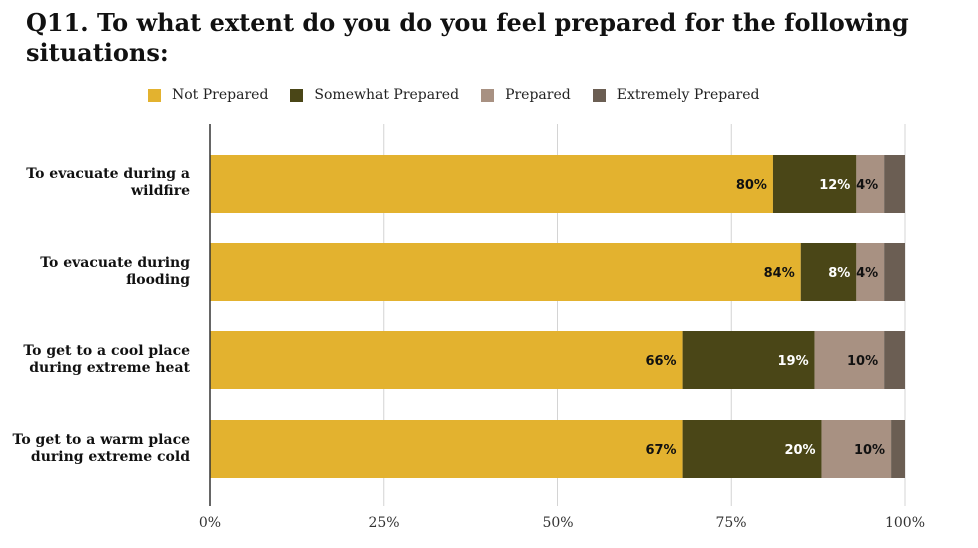 This screenshot has width=978, height=548. I want to click on legend-item-not-prepared: Not Prepared, so click(208, 95).